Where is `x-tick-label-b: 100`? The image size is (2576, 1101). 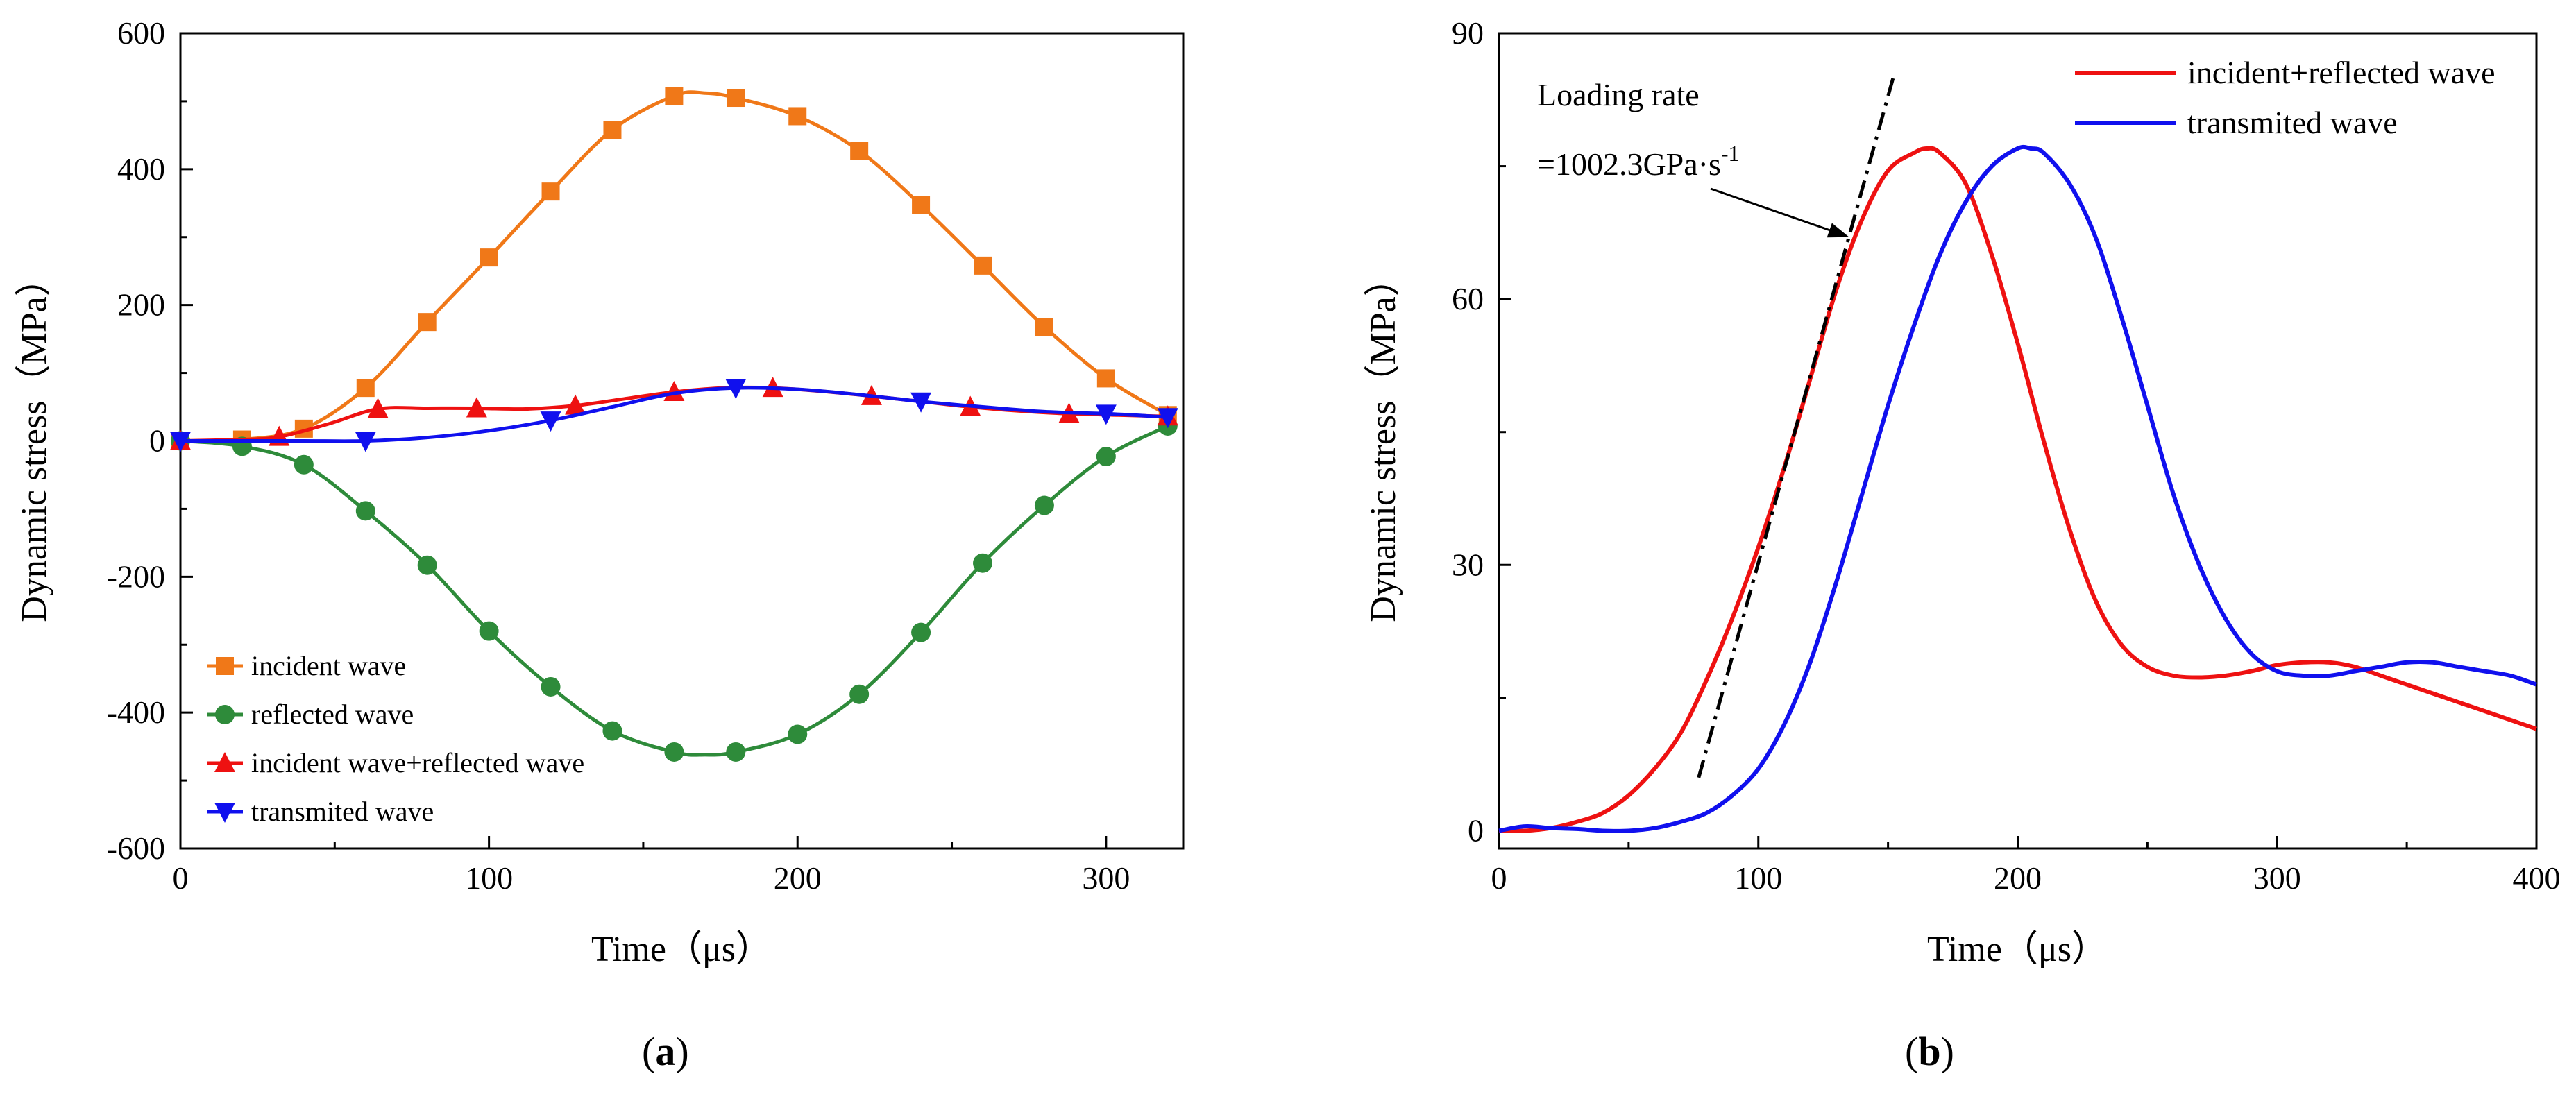
x-tick-label-b: 100 is located at coordinates (1758, 878).